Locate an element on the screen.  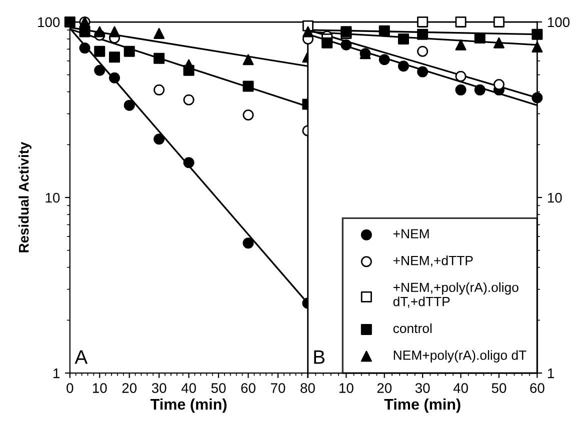
legend-label: control is located at coordinates (412, 328).